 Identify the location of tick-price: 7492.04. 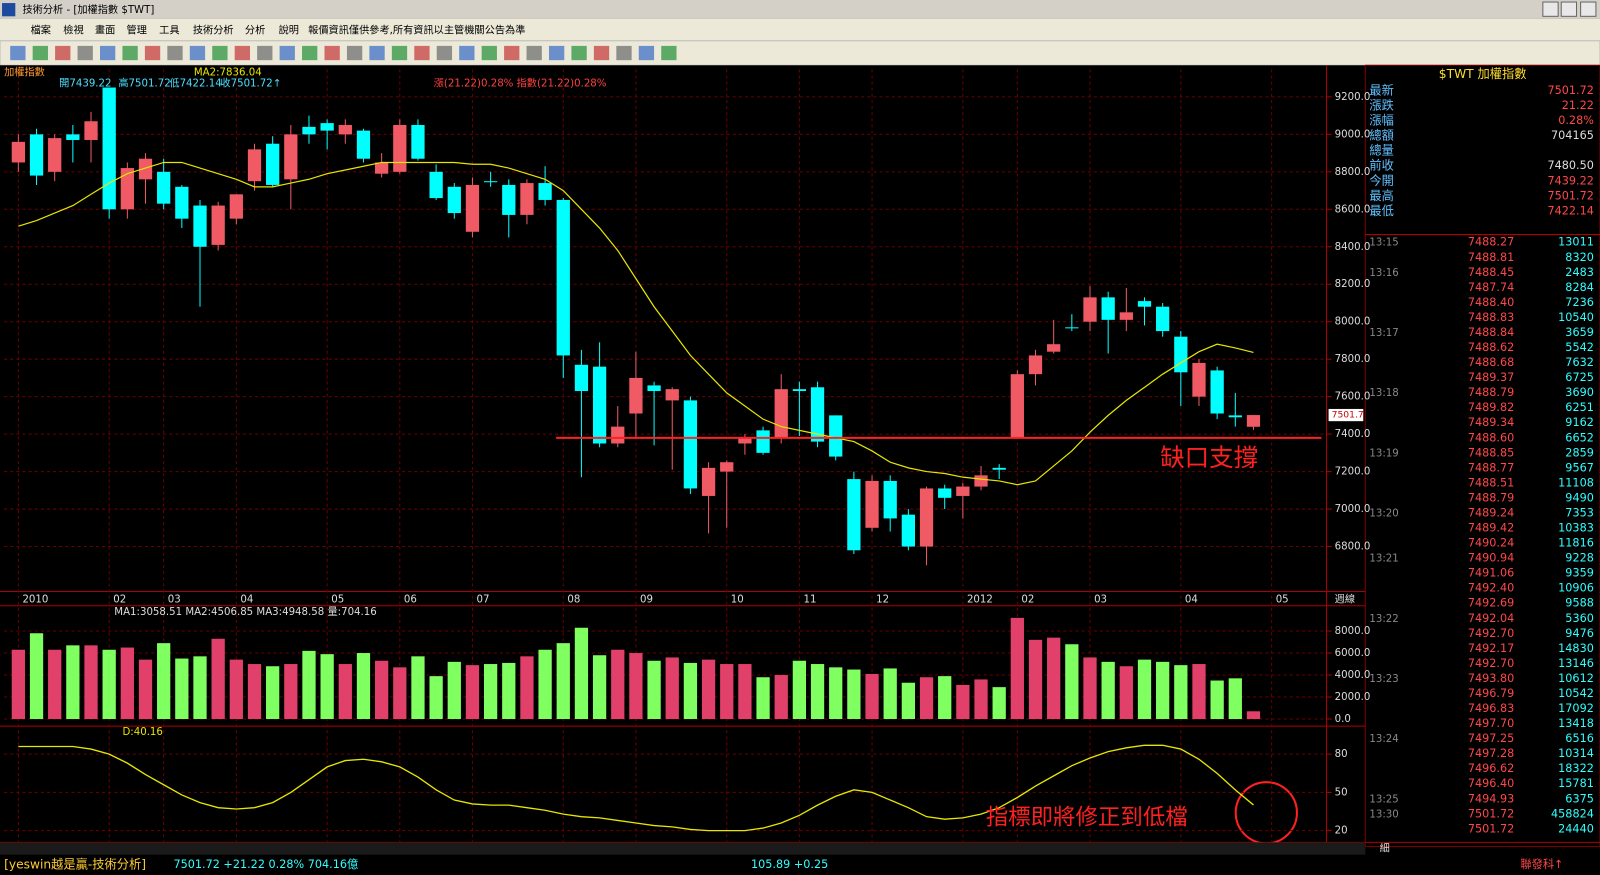
(1491, 618).